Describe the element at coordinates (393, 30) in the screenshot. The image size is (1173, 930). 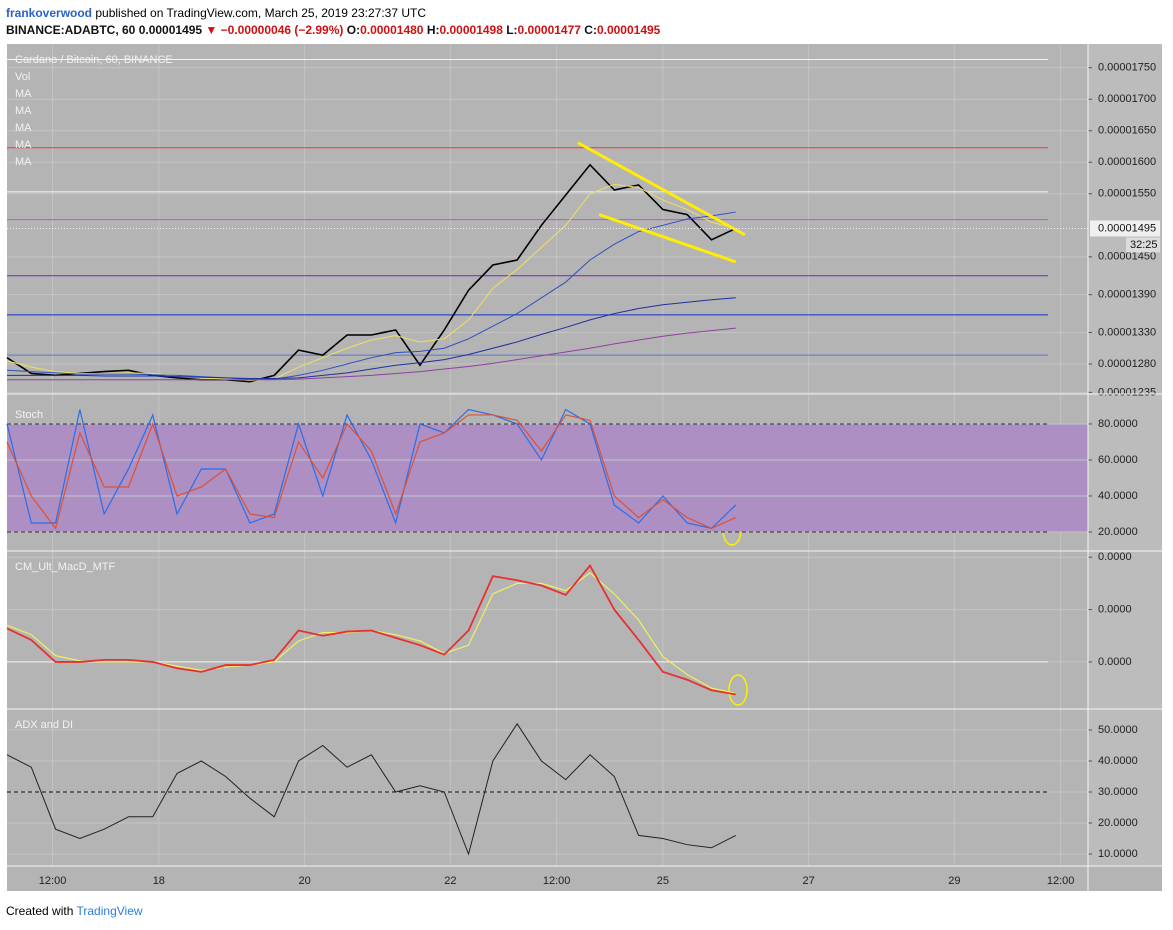
I see `quote-part: 0.00001480` at that location.